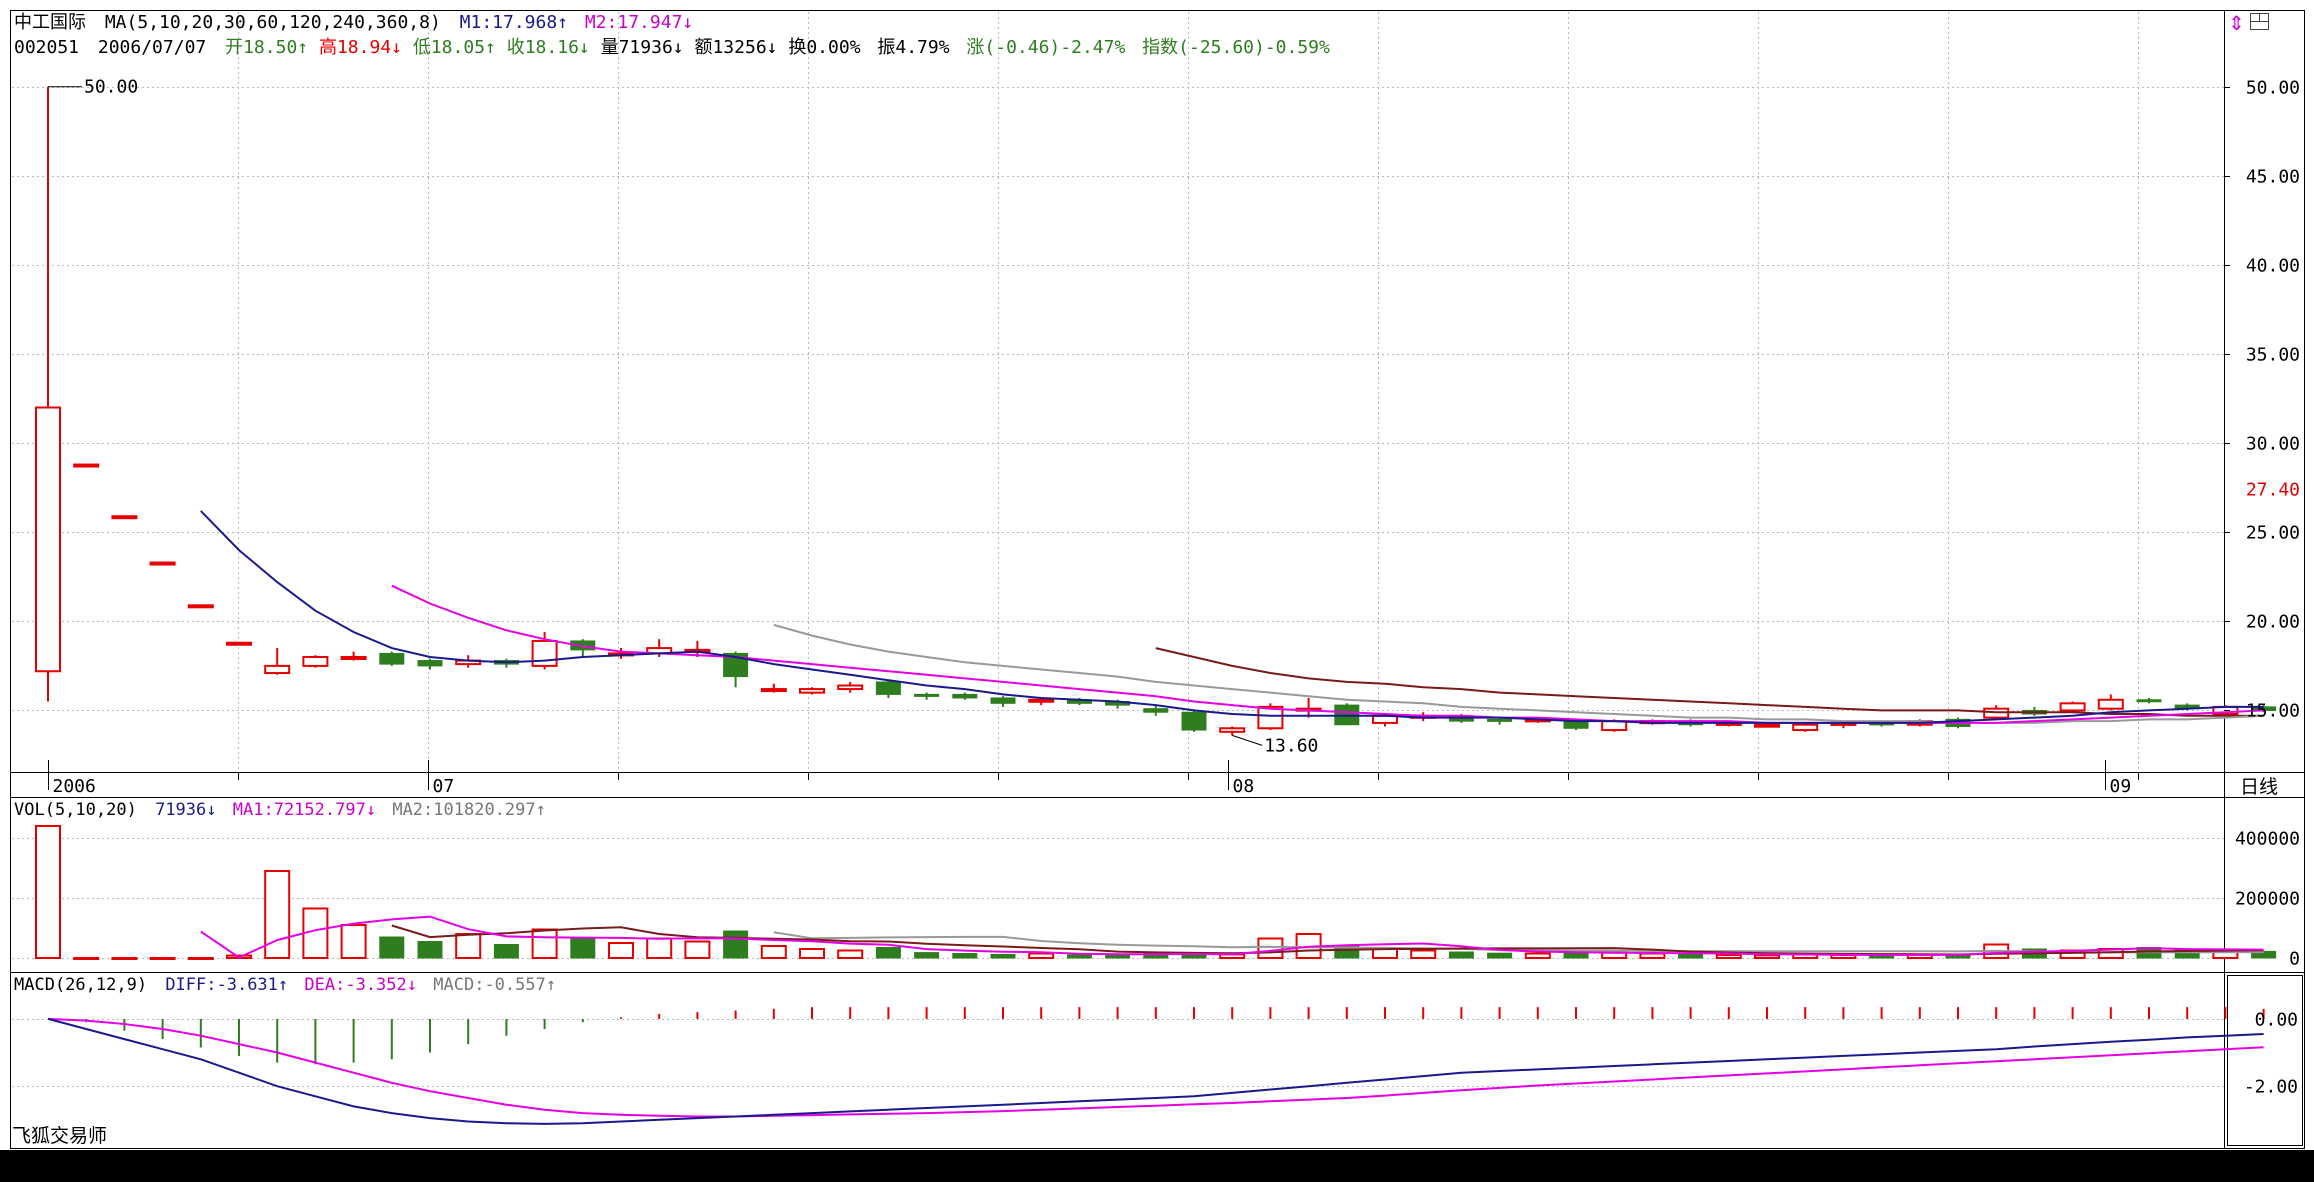 This screenshot has height=1182, width=2314. Describe the element at coordinates (1709, 682) in the screenshot. I see `ma4-line` at that location.